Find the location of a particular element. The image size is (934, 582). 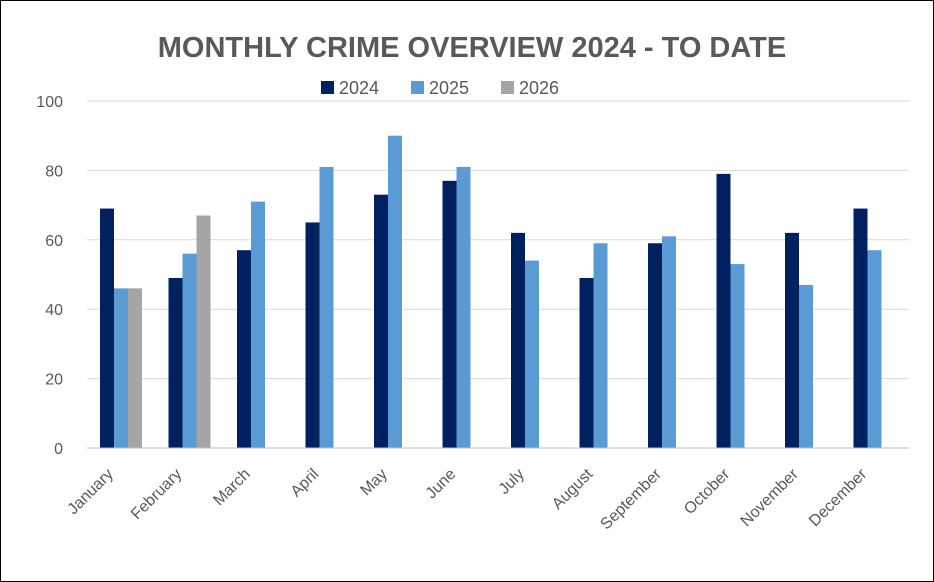

chart-title: MONTHLY CRIME OVERVIEW 2024 - TO DATE is located at coordinates (472, 48).